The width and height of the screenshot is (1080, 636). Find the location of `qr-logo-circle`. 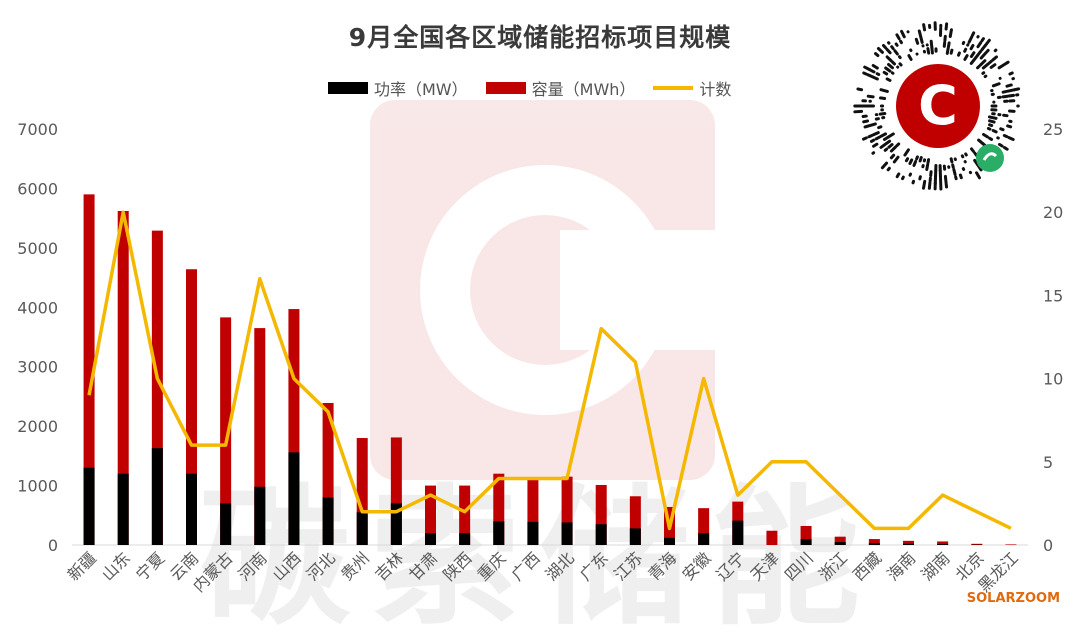

qr-logo-circle is located at coordinates (938, 106).